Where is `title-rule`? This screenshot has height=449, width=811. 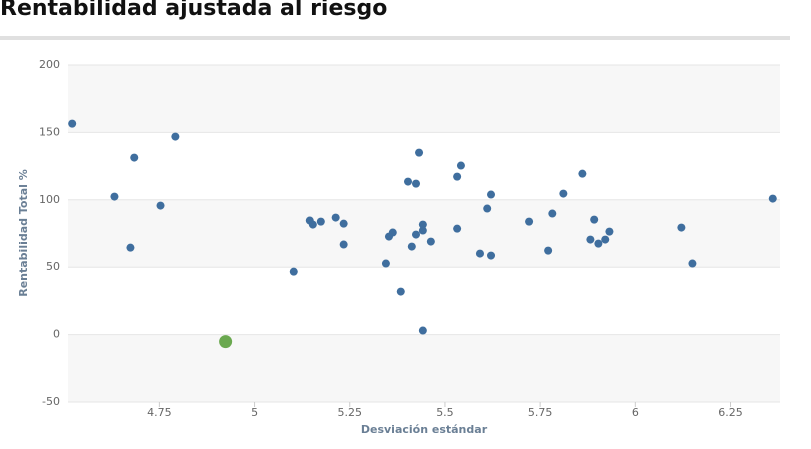 title-rule is located at coordinates (395, 38).